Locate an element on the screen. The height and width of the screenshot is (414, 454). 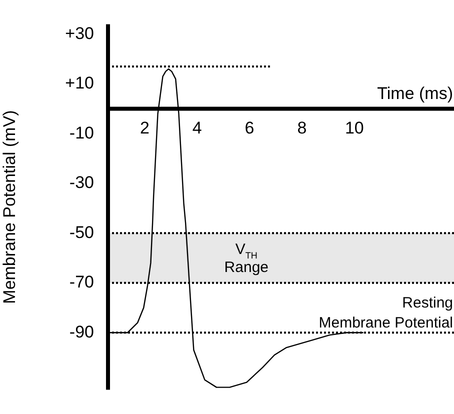
x-tick-label: 8 is located at coordinates (302, 128).